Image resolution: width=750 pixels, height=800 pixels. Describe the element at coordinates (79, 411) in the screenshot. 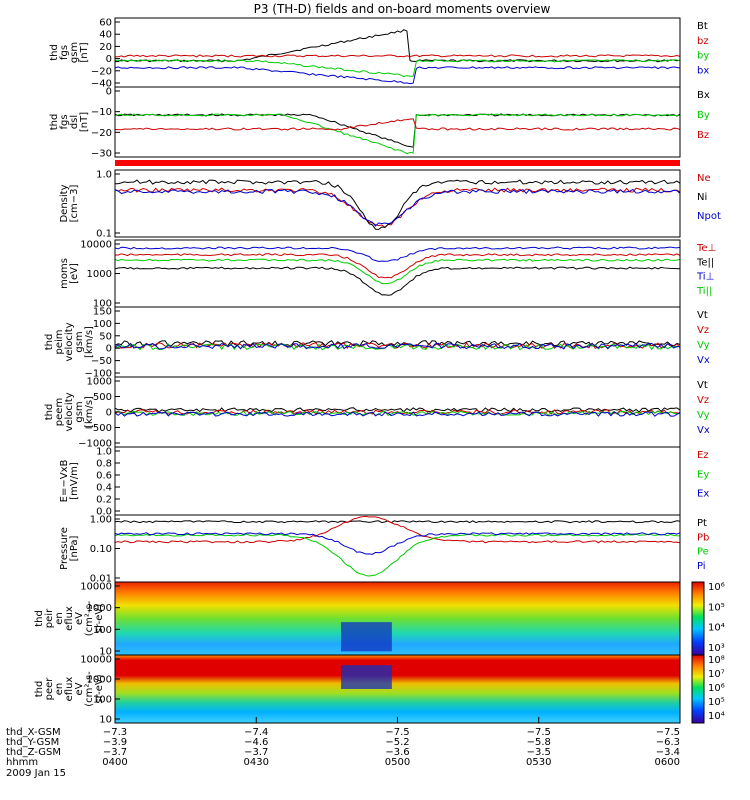

I see `y-axis-label-line: gsm` at that location.